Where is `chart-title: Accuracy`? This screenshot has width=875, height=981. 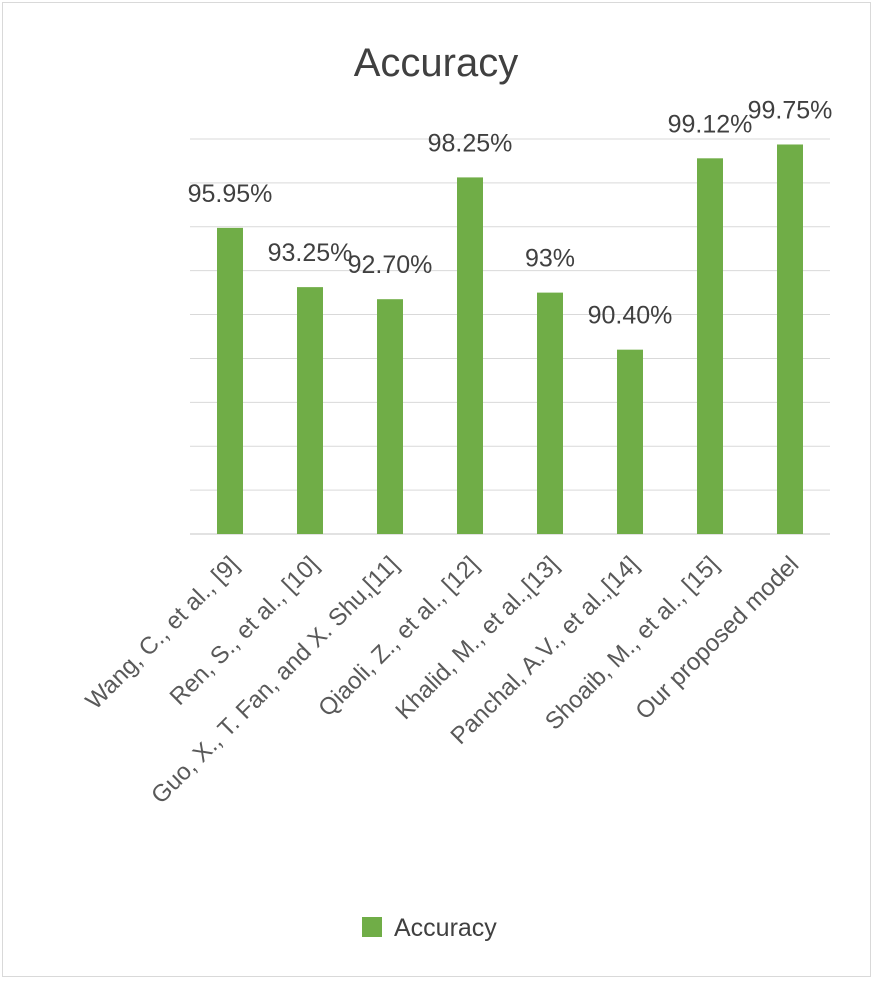 chart-title: Accuracy is located at coordinates (436, 63).